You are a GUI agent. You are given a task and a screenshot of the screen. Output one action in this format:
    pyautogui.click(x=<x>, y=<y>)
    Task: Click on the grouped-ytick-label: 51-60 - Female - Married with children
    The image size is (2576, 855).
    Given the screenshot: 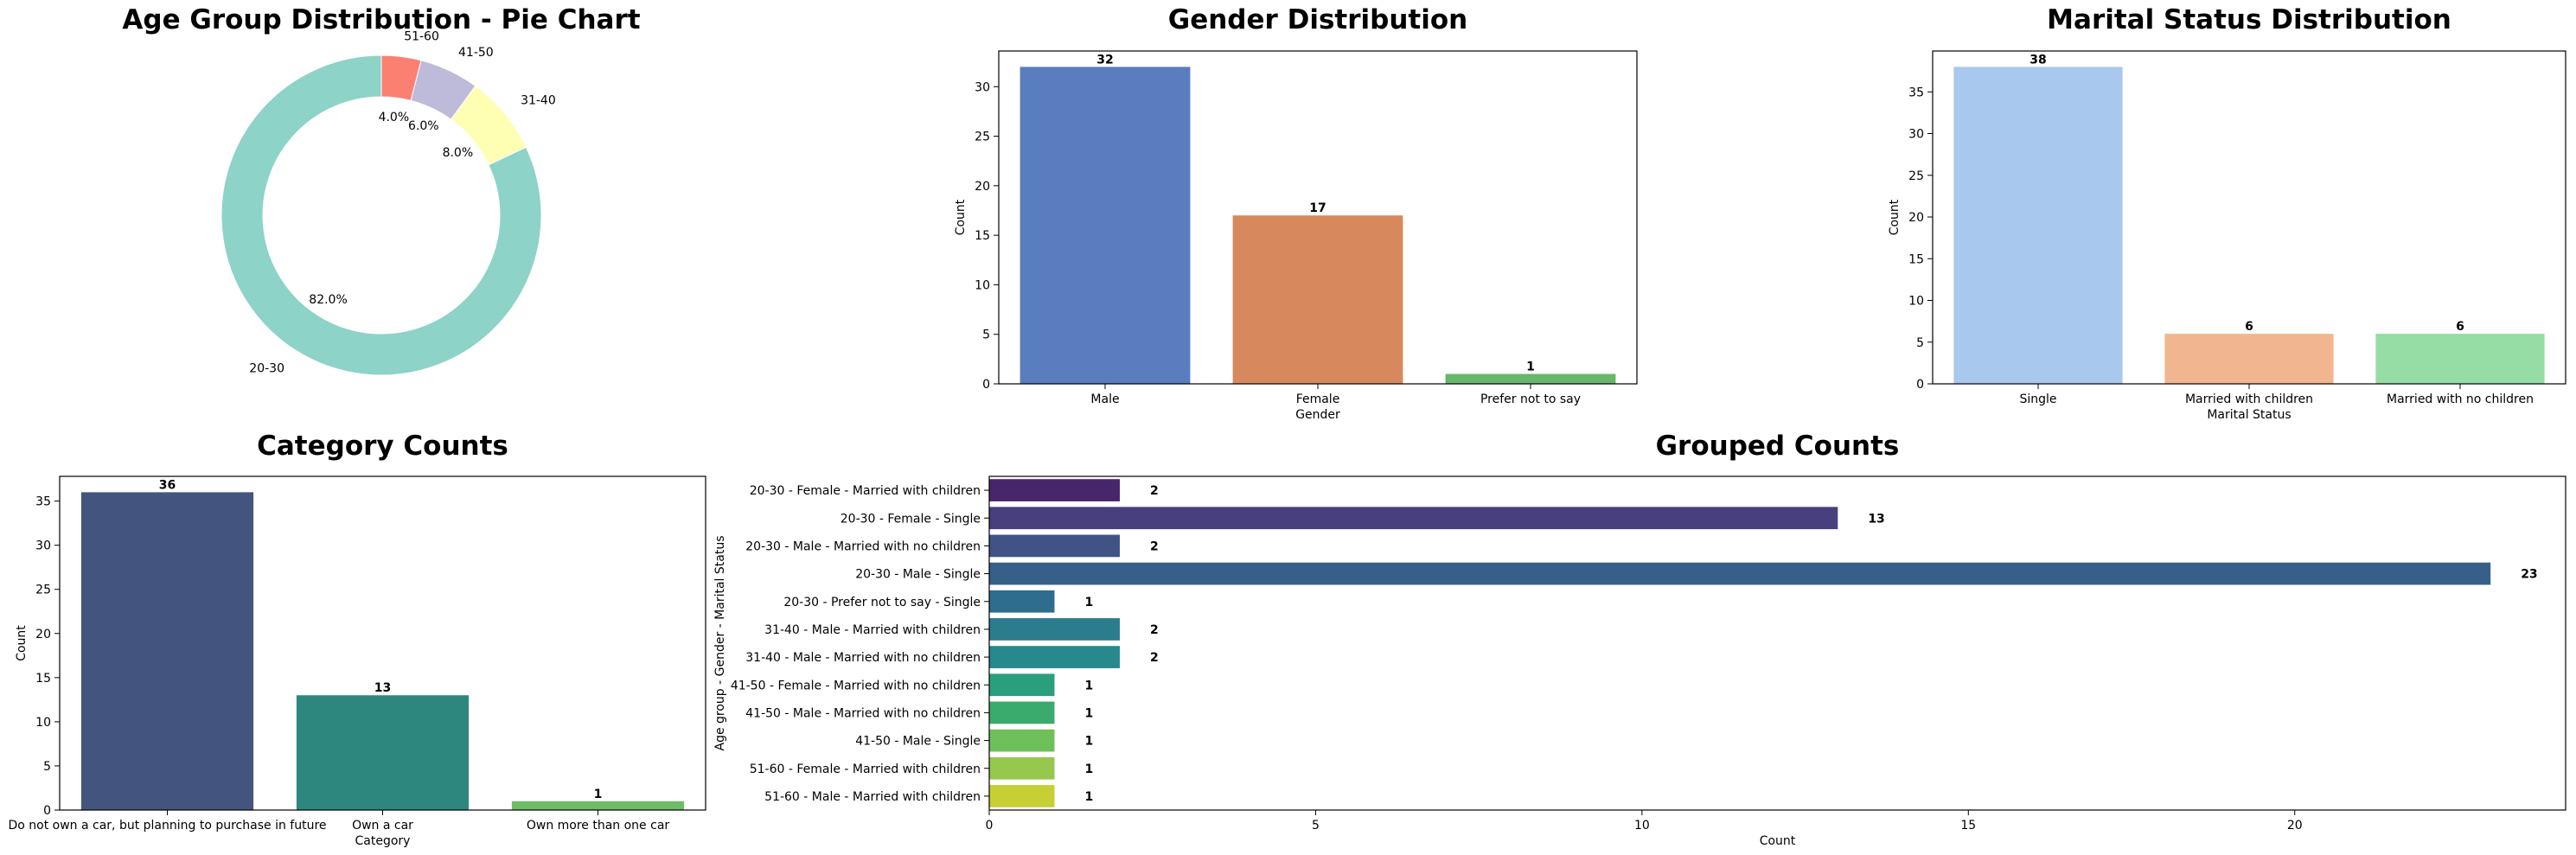 What is the action you would take?
    pyautogui.click(x=865, y=769)
    